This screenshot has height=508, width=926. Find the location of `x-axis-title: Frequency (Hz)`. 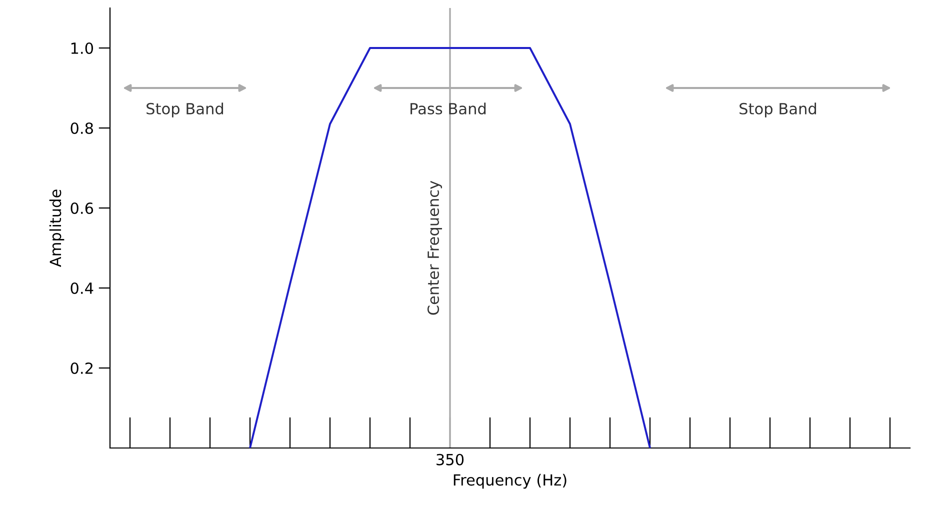

x-axis-title: Frequency (Hz) is located at coordinates (510, 481).